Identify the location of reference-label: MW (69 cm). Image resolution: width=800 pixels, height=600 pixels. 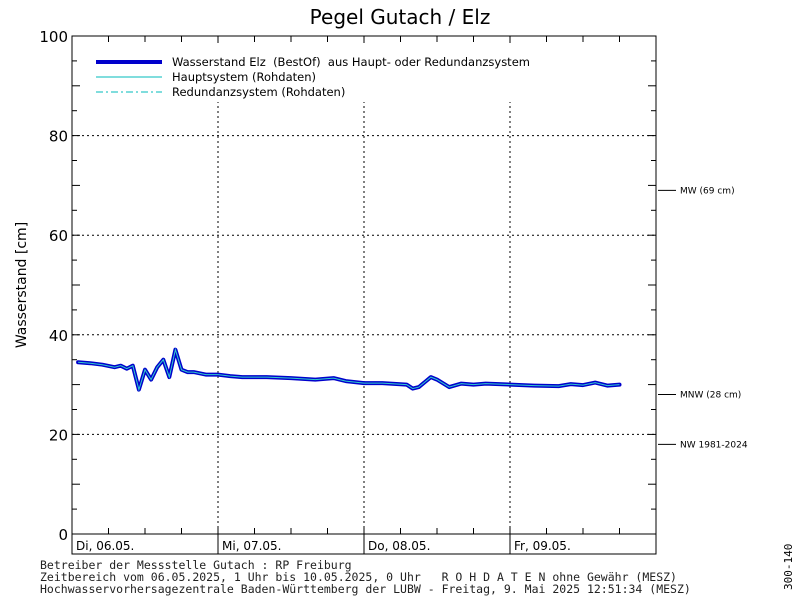
(707, 191).